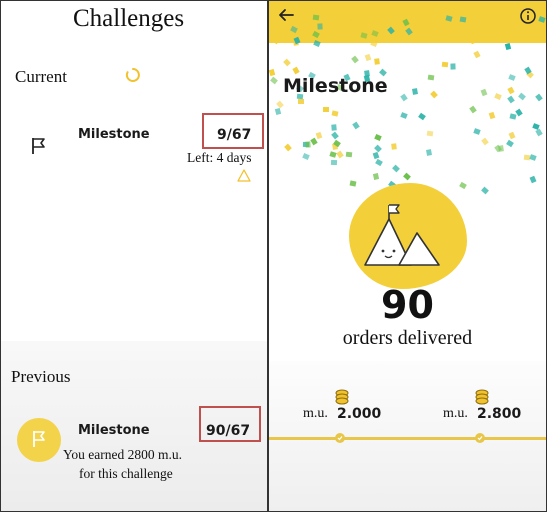 This screenshot has height=512, width=547. Describe the element at coordinates (402, 235) in the screenshot. I see `mountain-flag-icon` at that location.